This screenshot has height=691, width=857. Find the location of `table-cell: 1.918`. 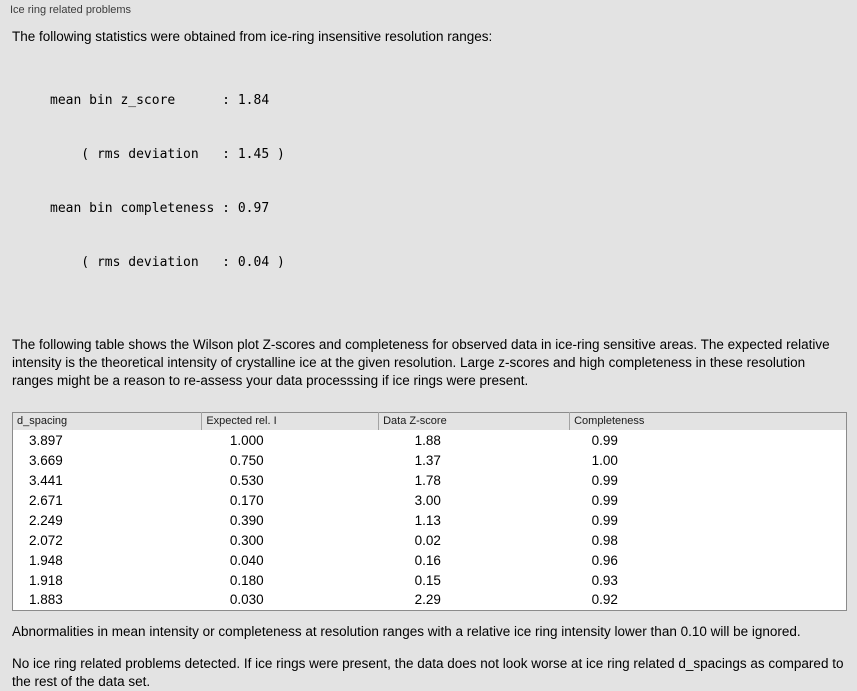

table-cell: 1.918 is located at coordinates (46, 580).